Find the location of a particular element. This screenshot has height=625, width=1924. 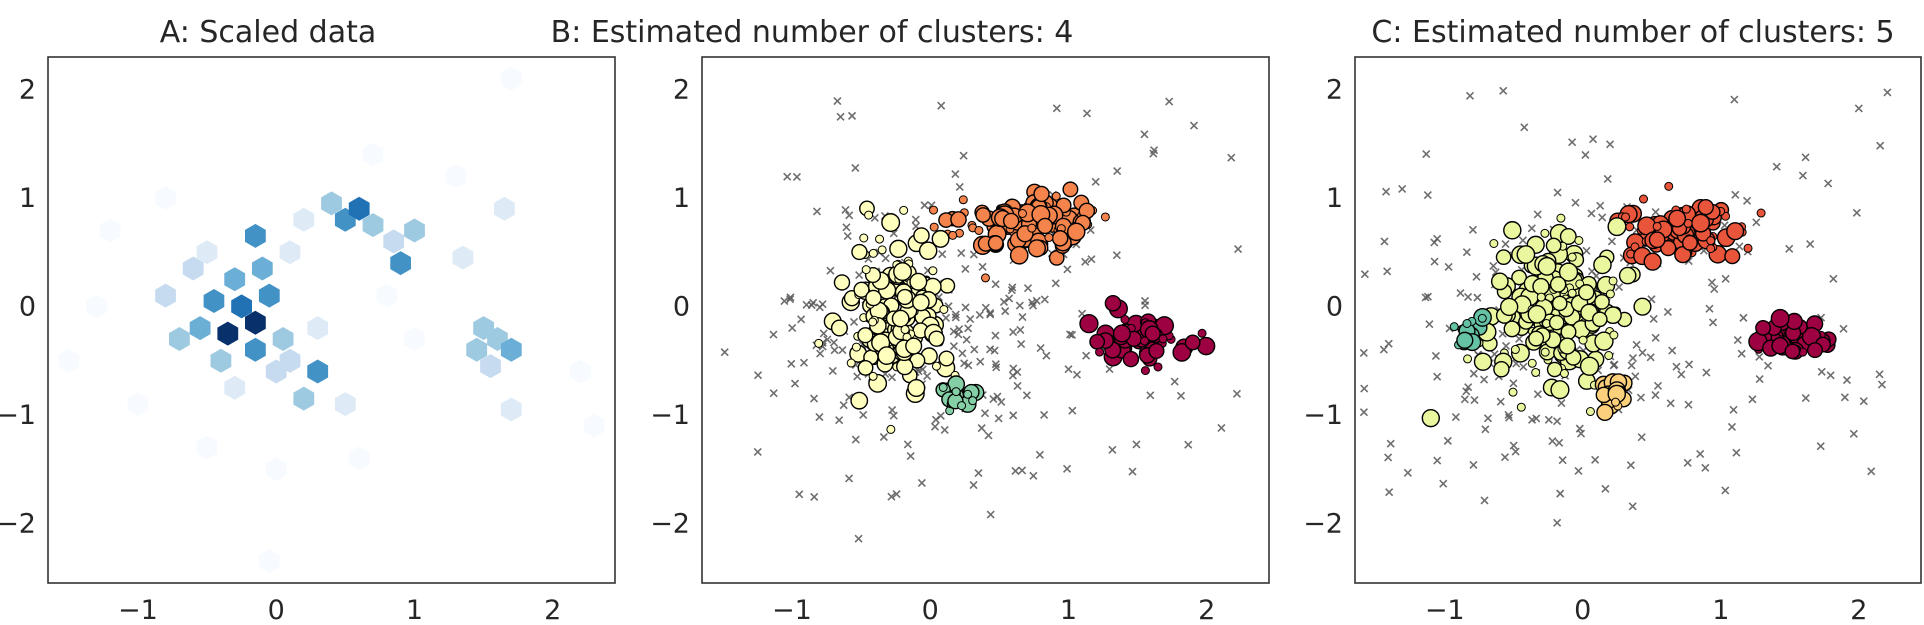

y-tick-label: −2 is located at coordinates (18, 523).